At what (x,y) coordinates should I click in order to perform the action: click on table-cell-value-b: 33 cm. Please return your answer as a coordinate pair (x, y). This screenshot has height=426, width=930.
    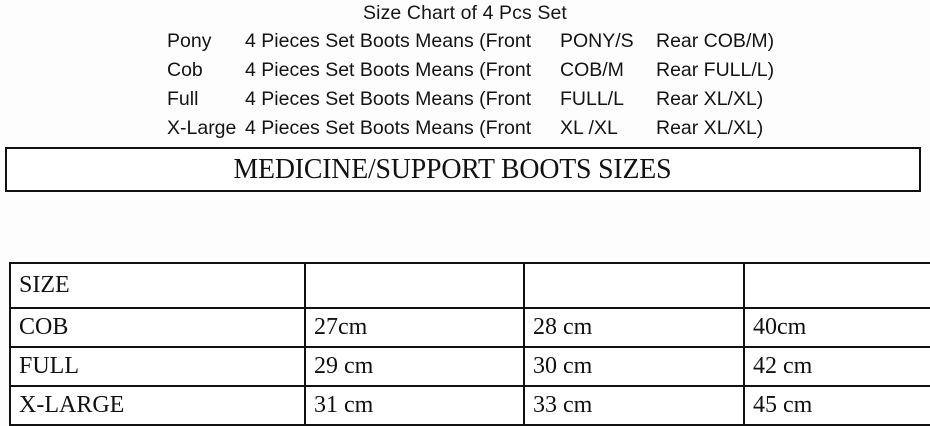
    Looking at the image, I should click on (634, 405).